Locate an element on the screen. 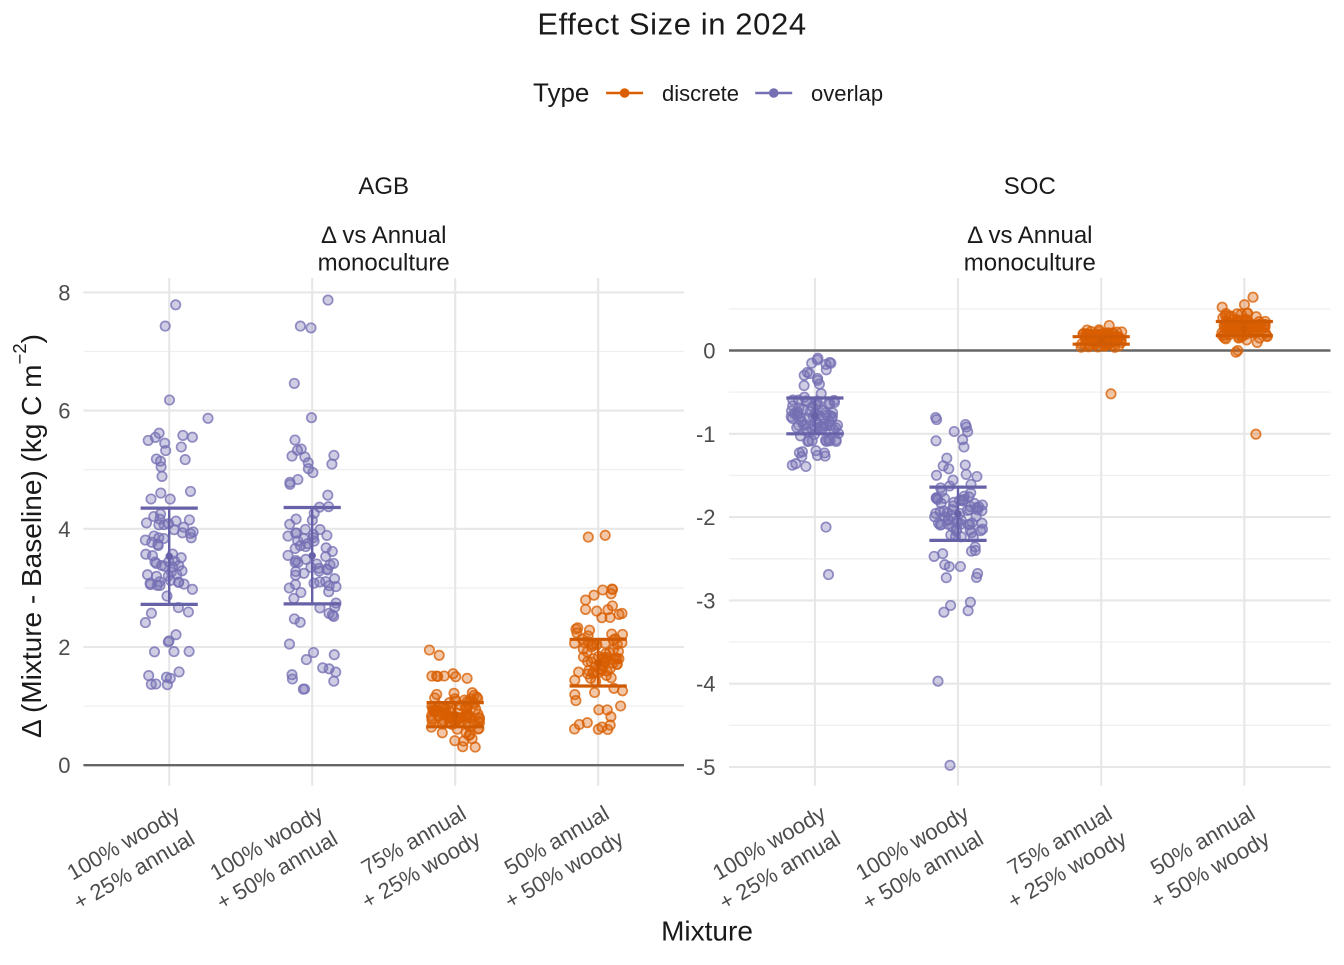 Image resolution: width=1344 pixels, height=965 pixels. svg-text: discrete is located at coordinates (700, 93).